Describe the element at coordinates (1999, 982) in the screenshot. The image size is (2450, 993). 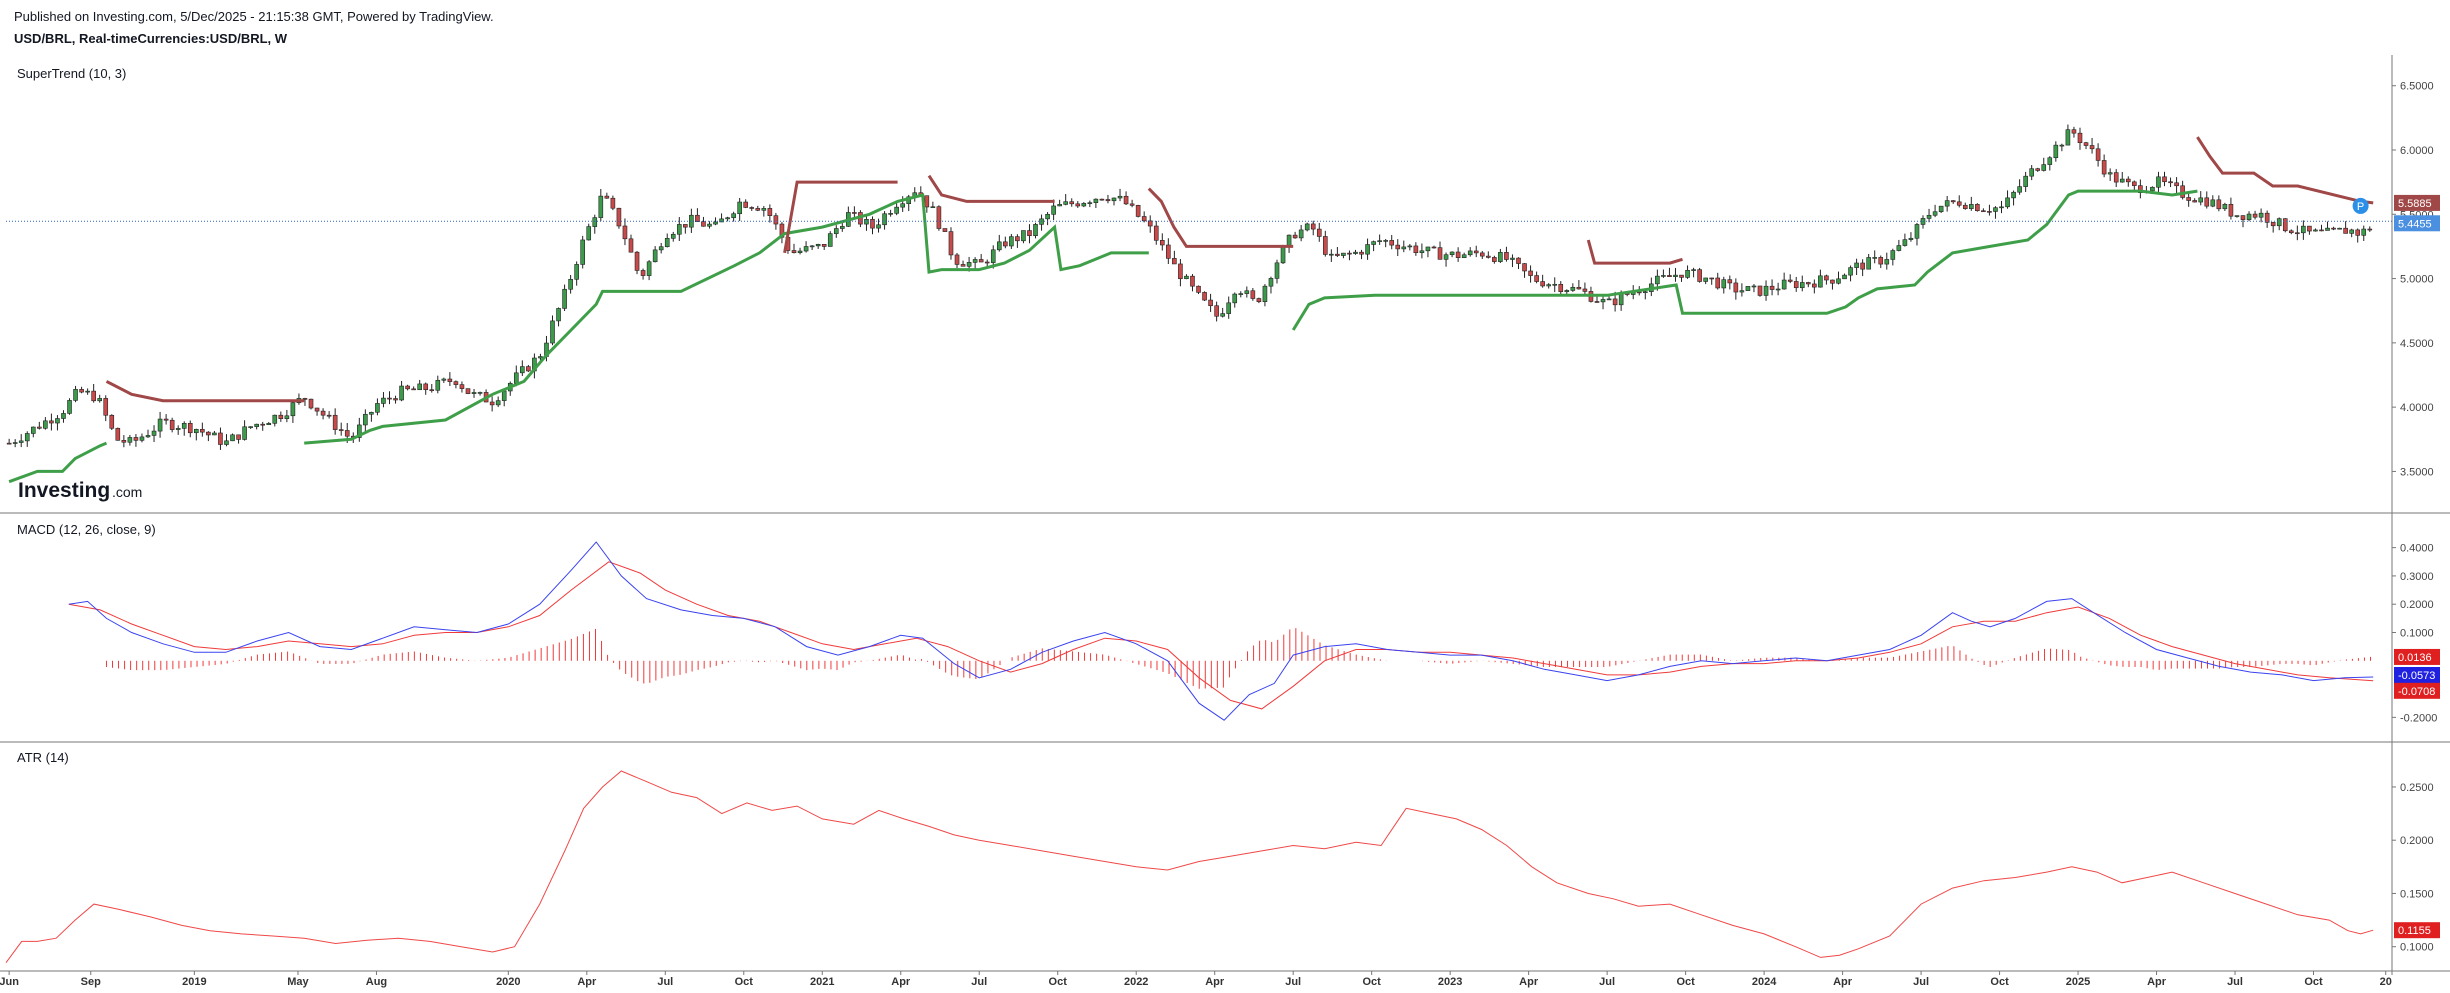
I see `x-tick-label: Oct` at that location.